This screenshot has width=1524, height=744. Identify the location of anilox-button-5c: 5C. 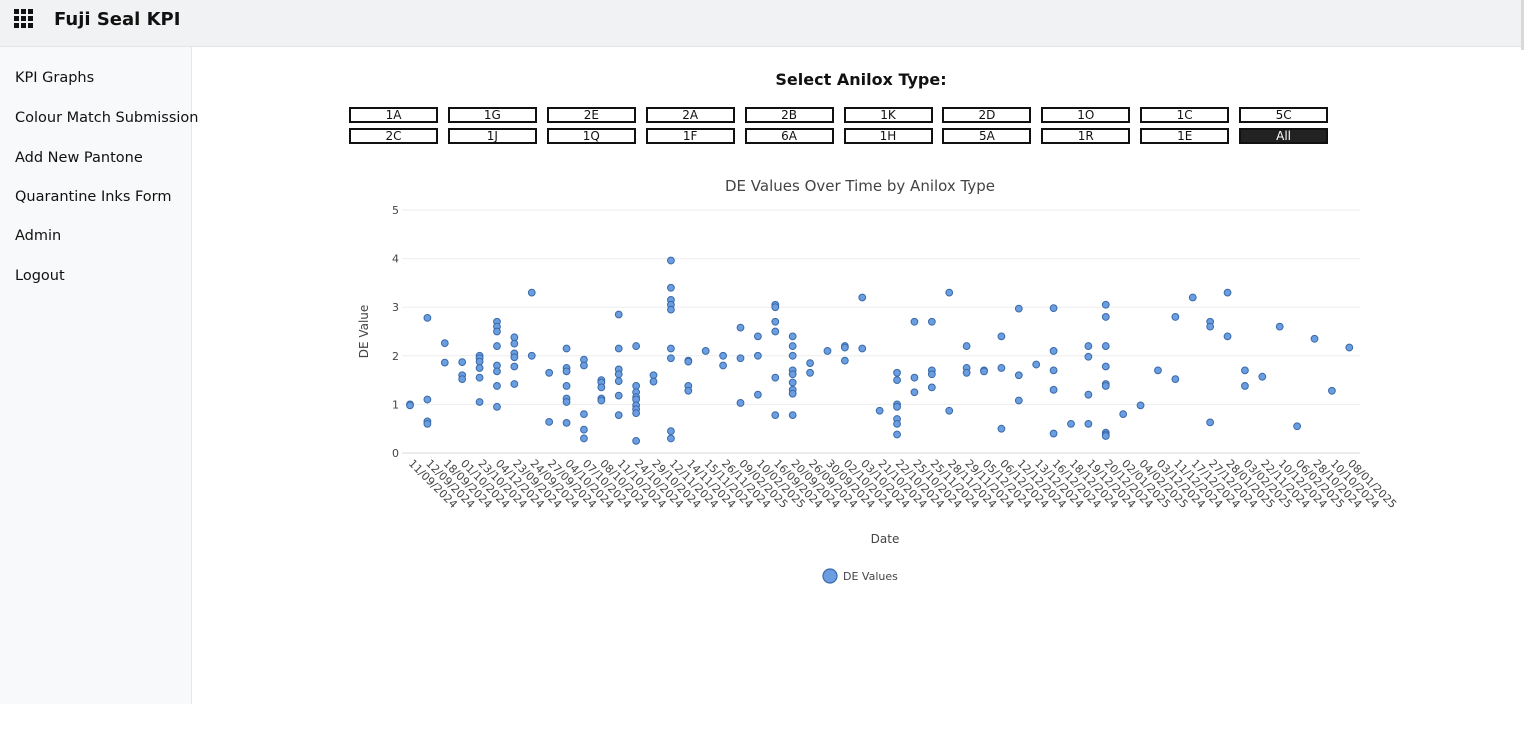
(1284, 115).